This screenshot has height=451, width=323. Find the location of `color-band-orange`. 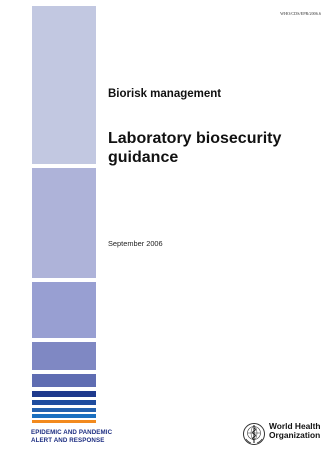

color-band-orange is located at coordinates (64, 421).